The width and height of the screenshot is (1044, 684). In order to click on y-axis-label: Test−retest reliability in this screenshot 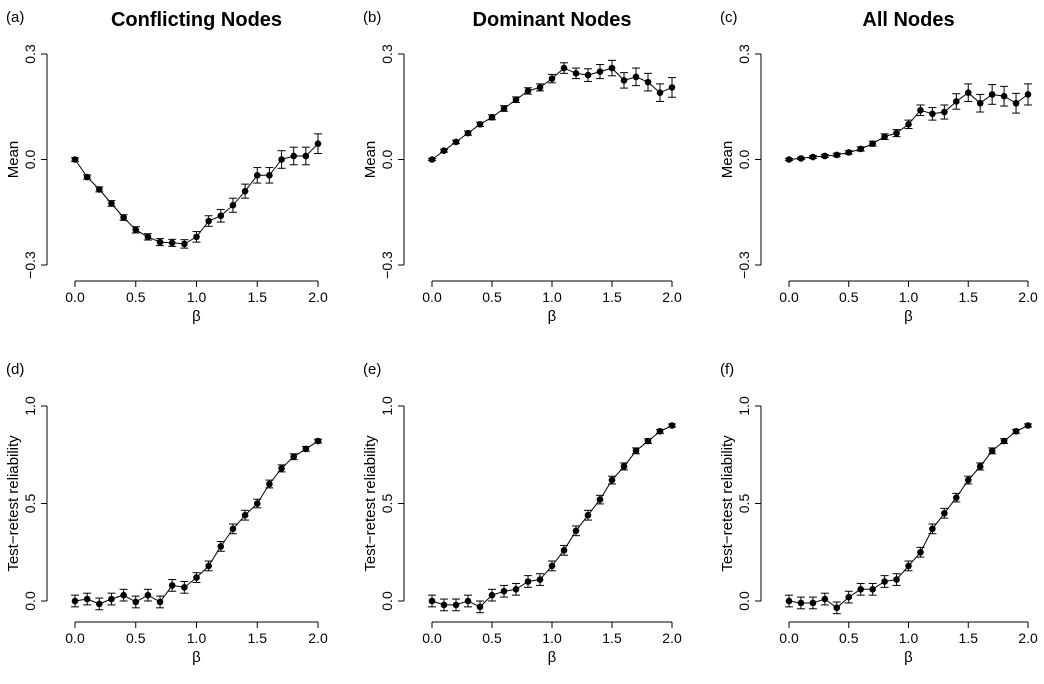, I will do `click(370, 503)`.